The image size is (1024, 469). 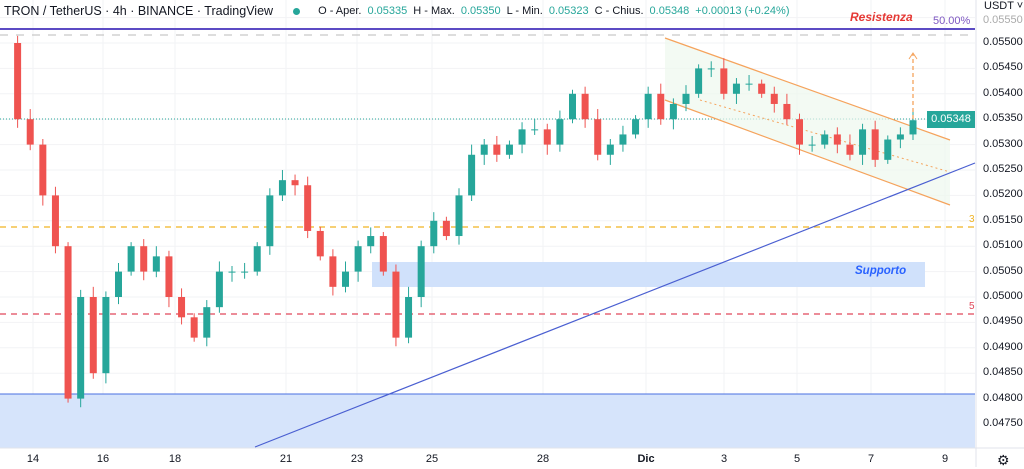 What do you see at coordinates (952, 21) in the screenshot?
I see `fib-percent-label: 50.00%` at bounding box center [952, 21].